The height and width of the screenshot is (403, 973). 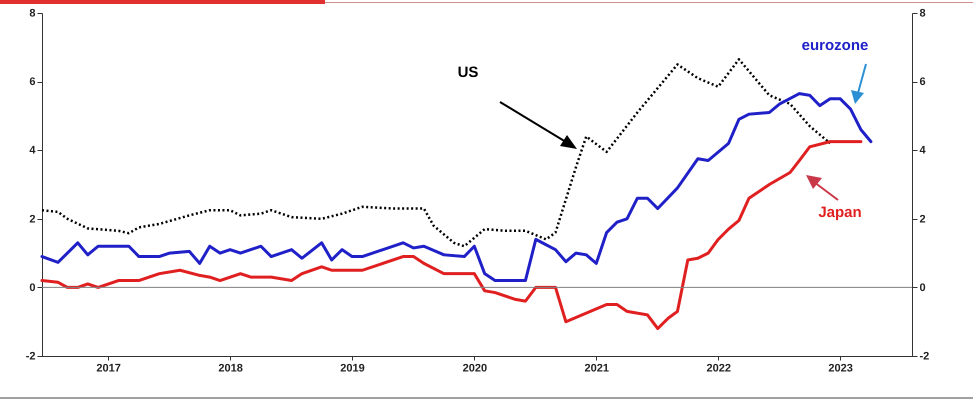 What do you see at coordinates (718, 368) in the screenshot?
I see `x-tick-label: 2022` at bounding box center [718, 368].